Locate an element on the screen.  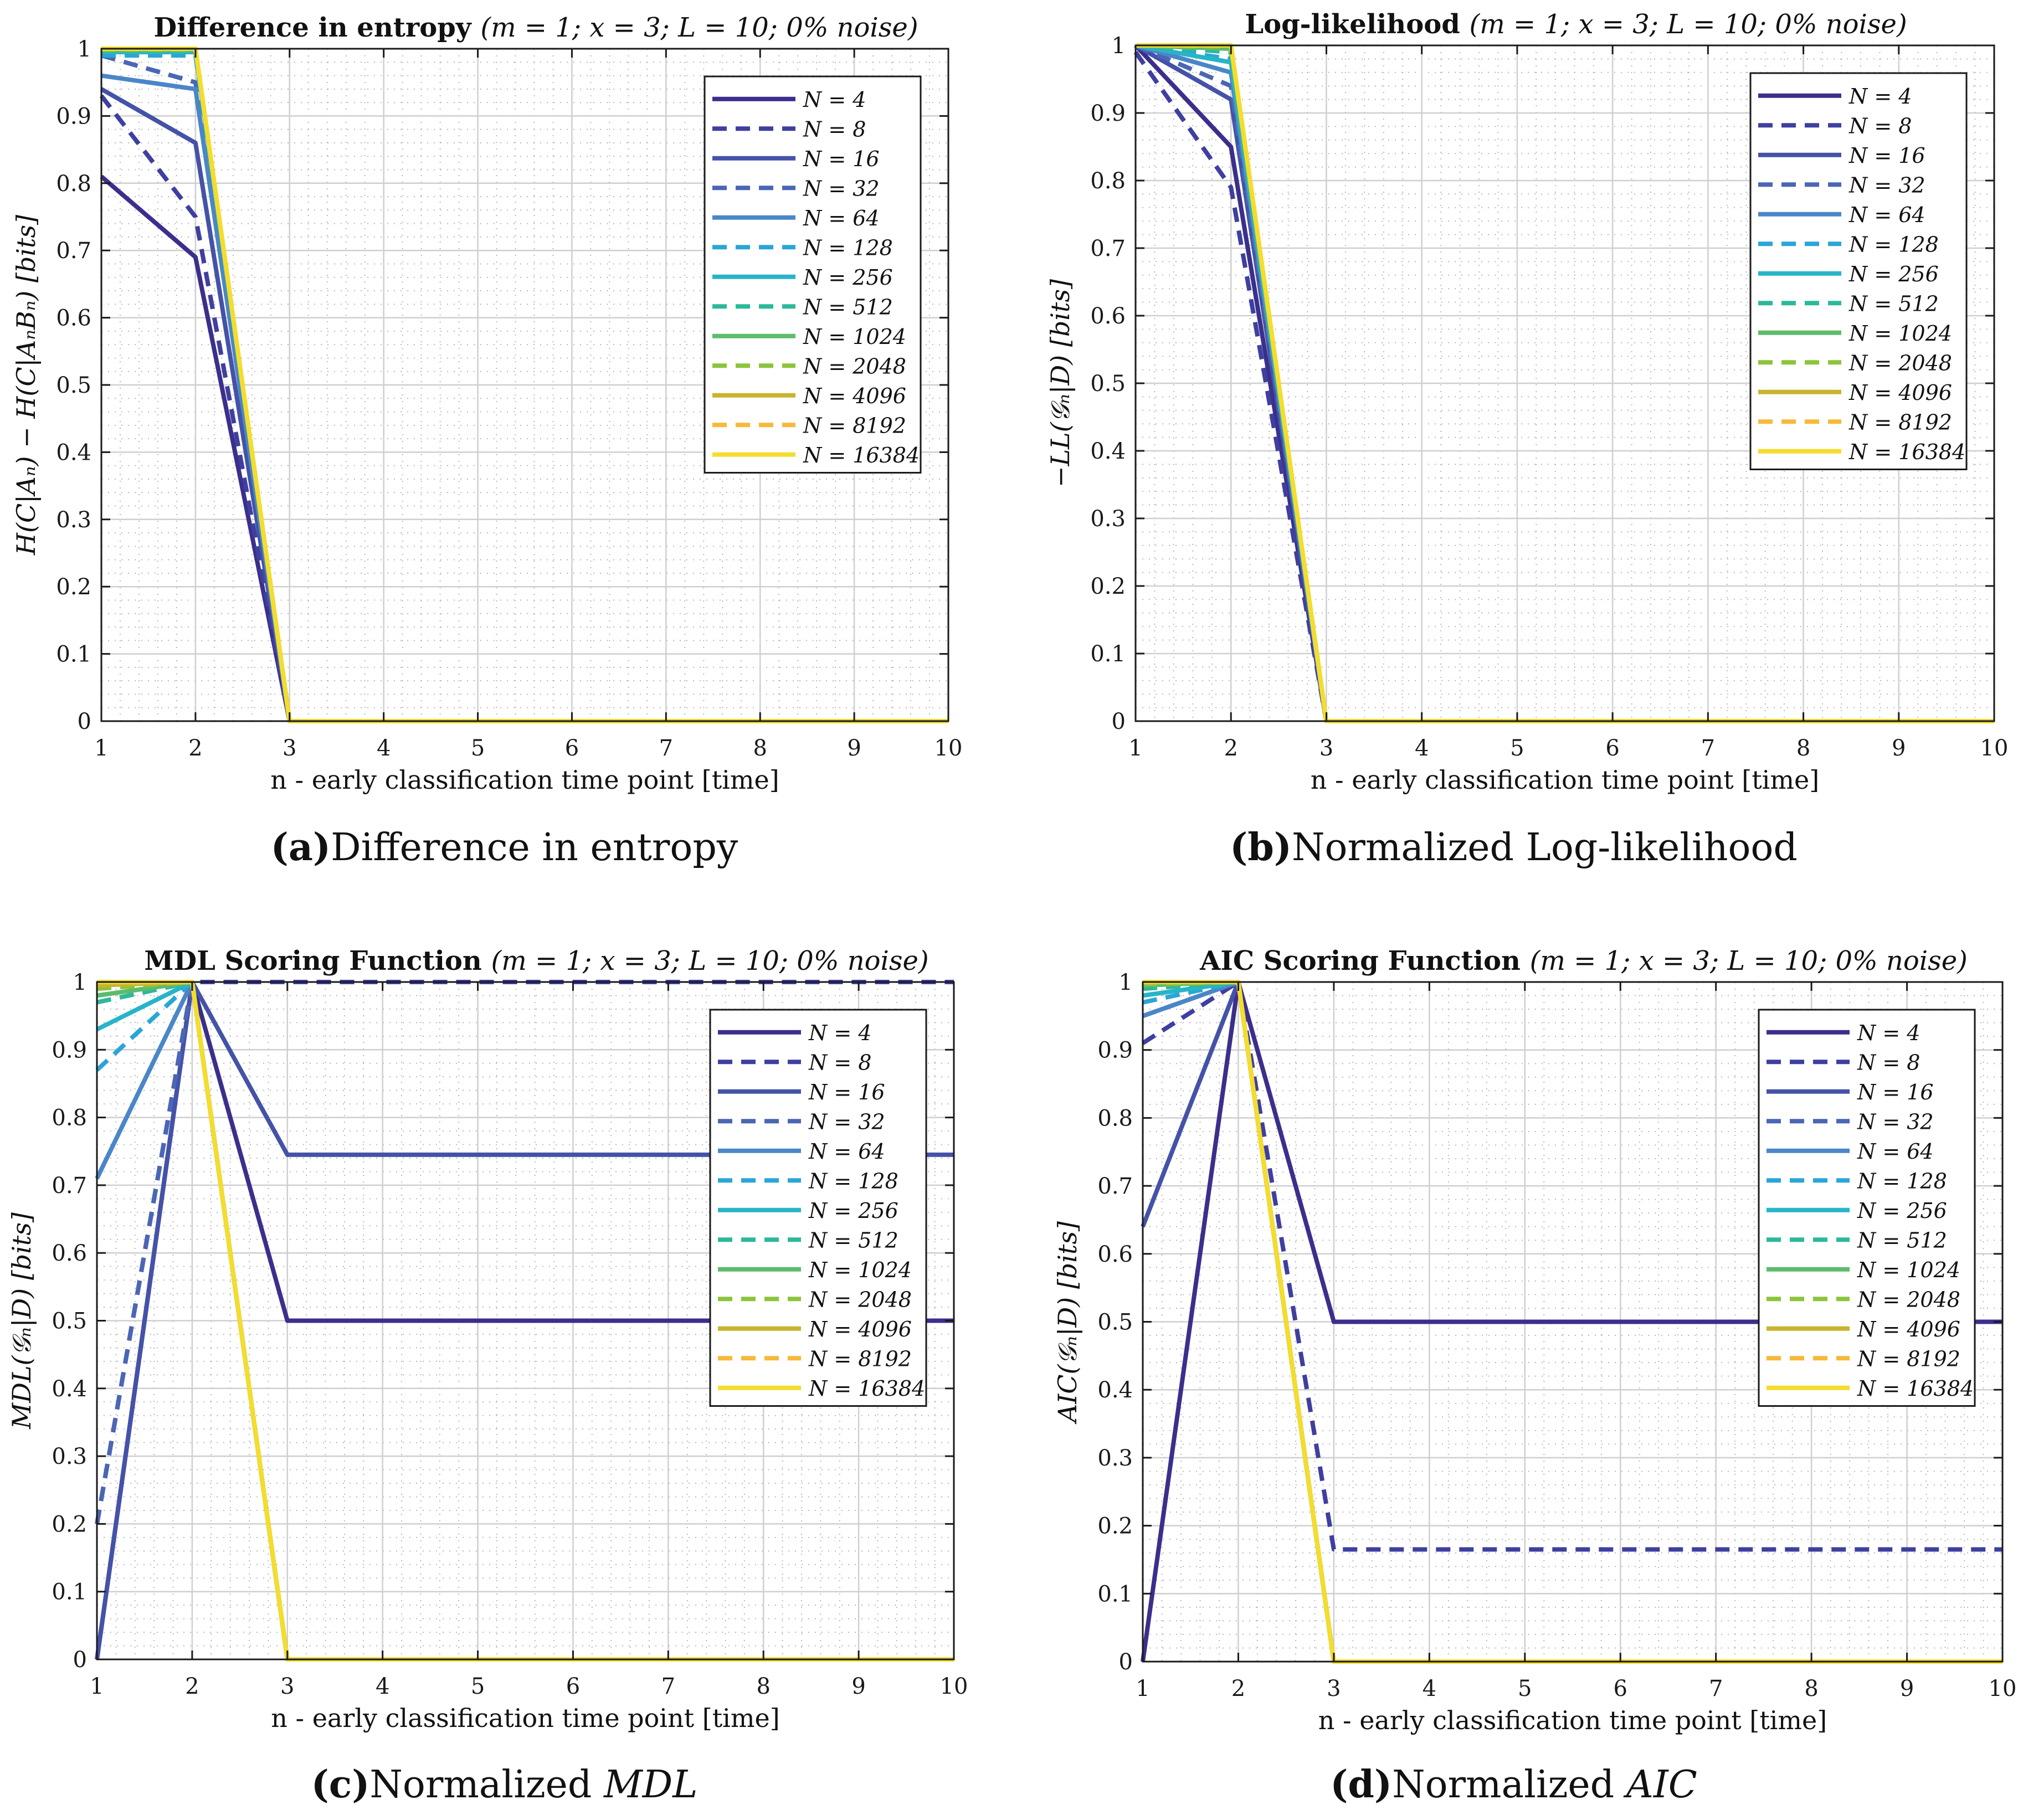
chart-title-main: AIC Scoring Function is located at coordinates (1364, 960).